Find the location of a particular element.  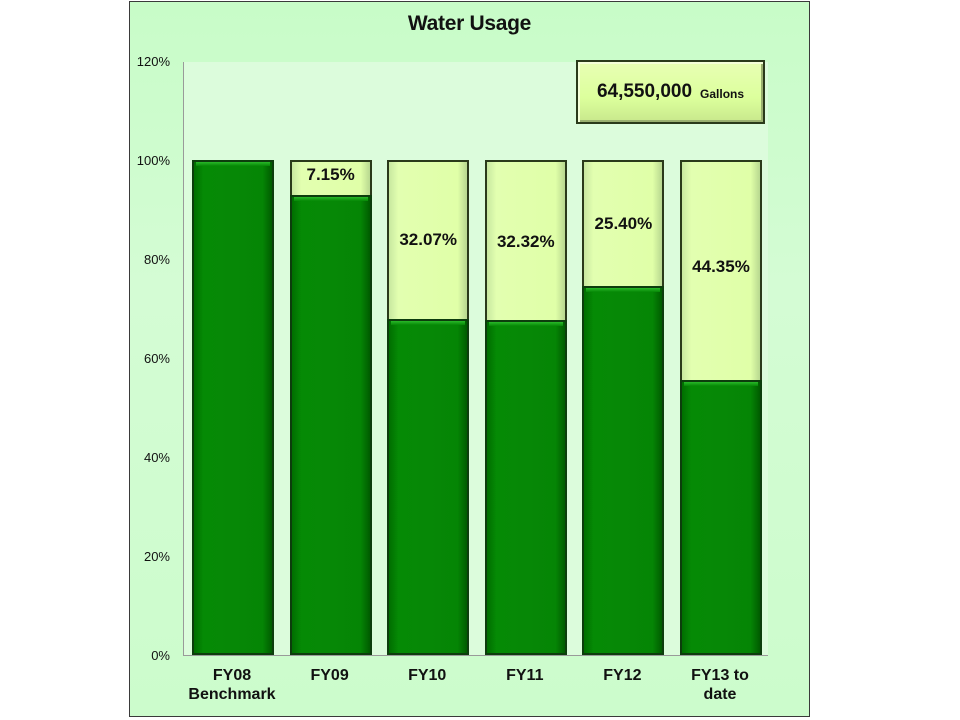

bar-segment-reduction: 7.15% is located at coordinates (330, 179).